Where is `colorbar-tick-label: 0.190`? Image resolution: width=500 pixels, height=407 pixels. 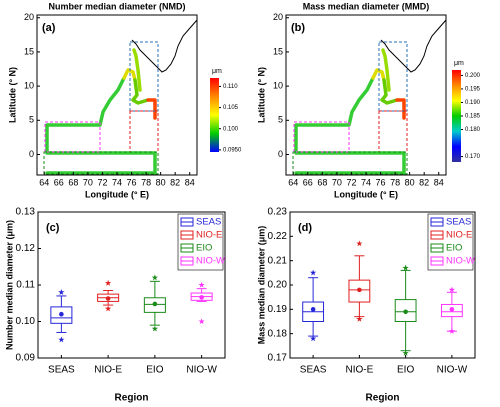
colorbar-tick-label: 0.190 is located at coordinates (473, 103).